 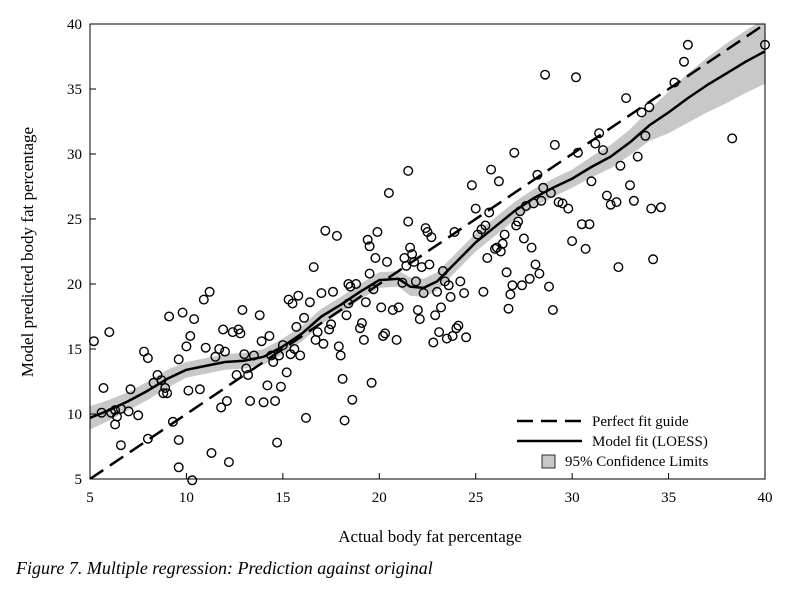 What do you see at coordinates (74, 415) in the screenshot?
I see `y-tick-label: 10` at bounding box center [74, 415].